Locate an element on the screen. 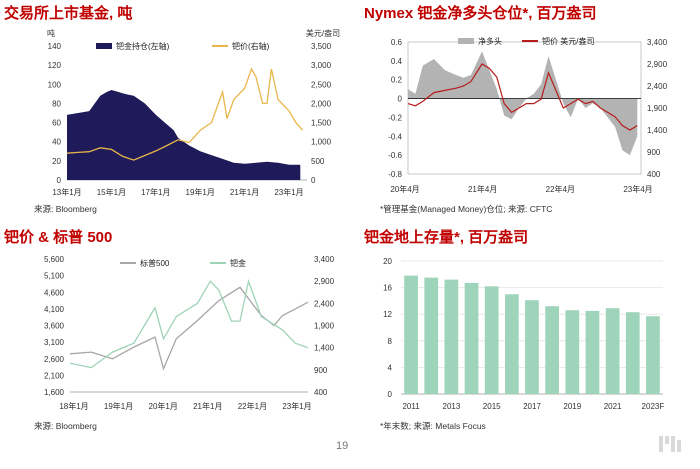 The height and width of the screenshot is (469, 700). bl-right-tick-label: 2,900 is located at coordinates (324, 281).